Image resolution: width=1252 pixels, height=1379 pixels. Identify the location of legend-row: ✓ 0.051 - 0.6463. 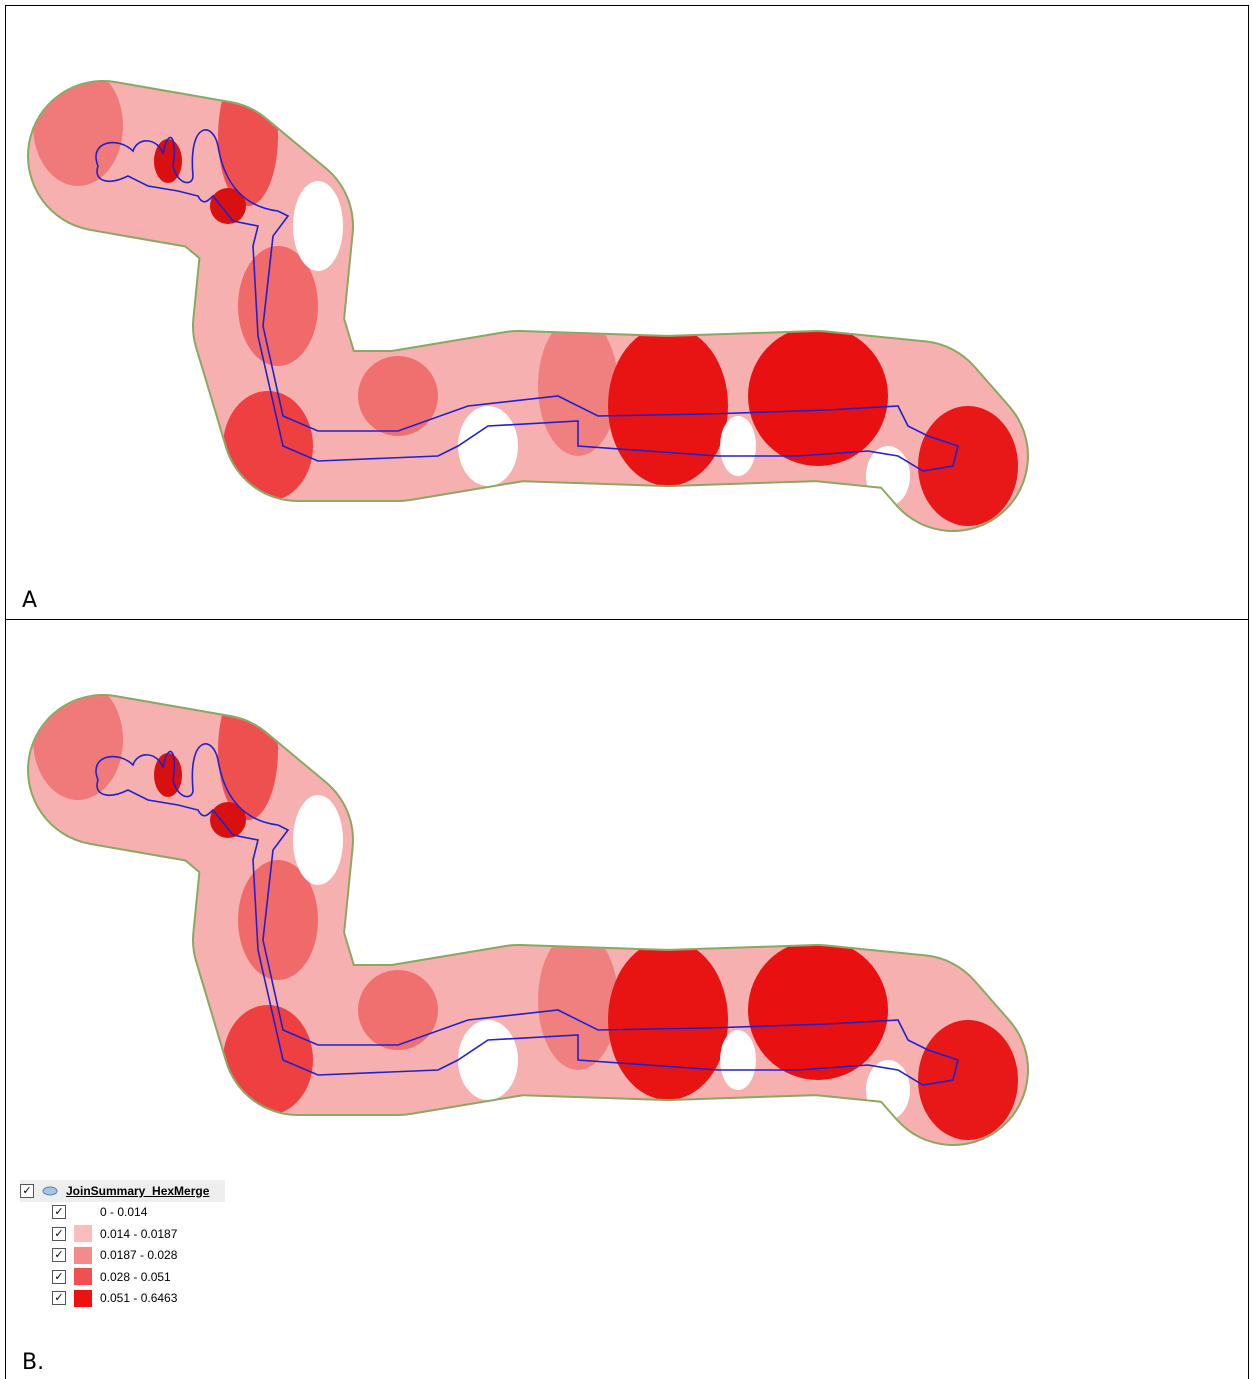
(138, 1299).